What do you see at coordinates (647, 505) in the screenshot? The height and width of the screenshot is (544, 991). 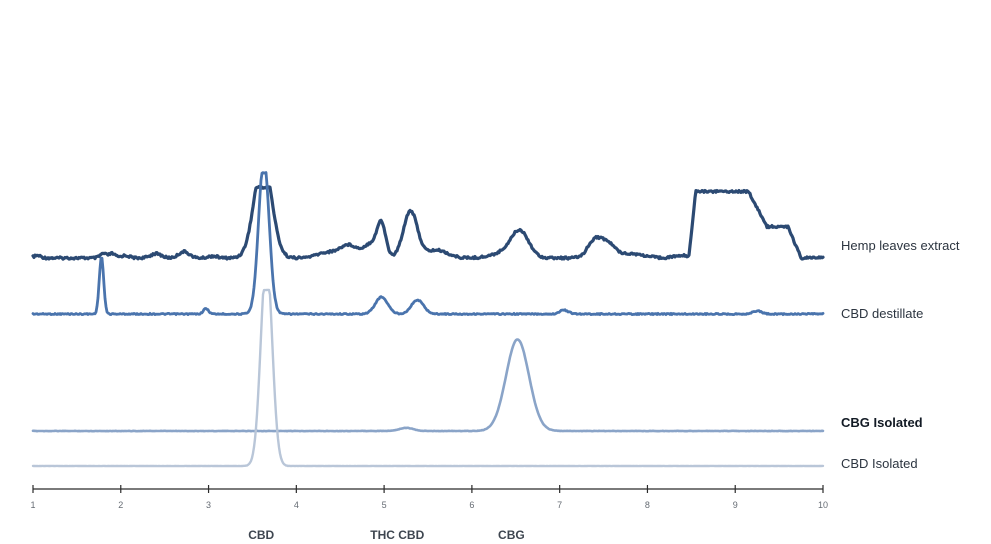 I see `x-tick-label-8: 8` at bounding box center [647, 505].